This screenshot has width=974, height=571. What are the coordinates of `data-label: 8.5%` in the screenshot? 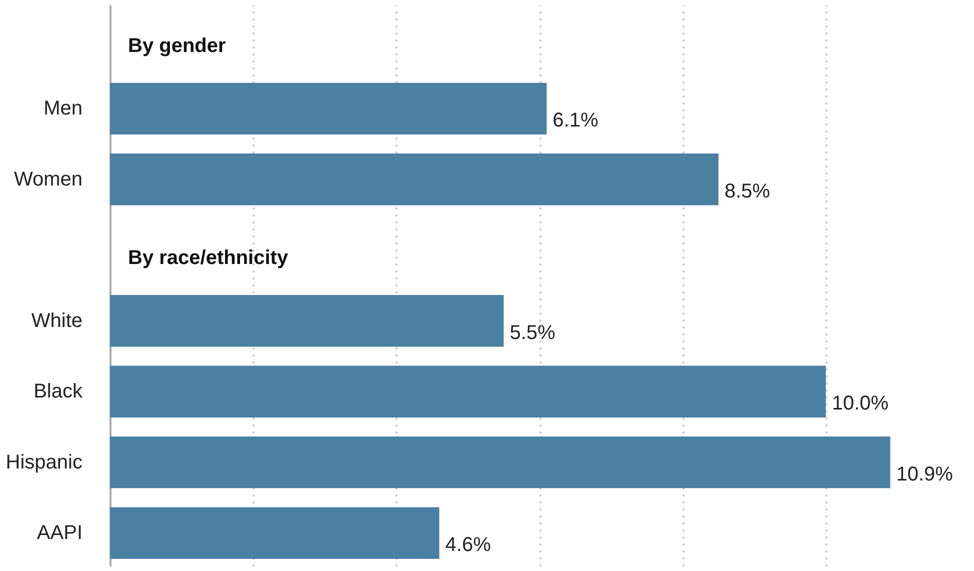 It's located at (747, 191).